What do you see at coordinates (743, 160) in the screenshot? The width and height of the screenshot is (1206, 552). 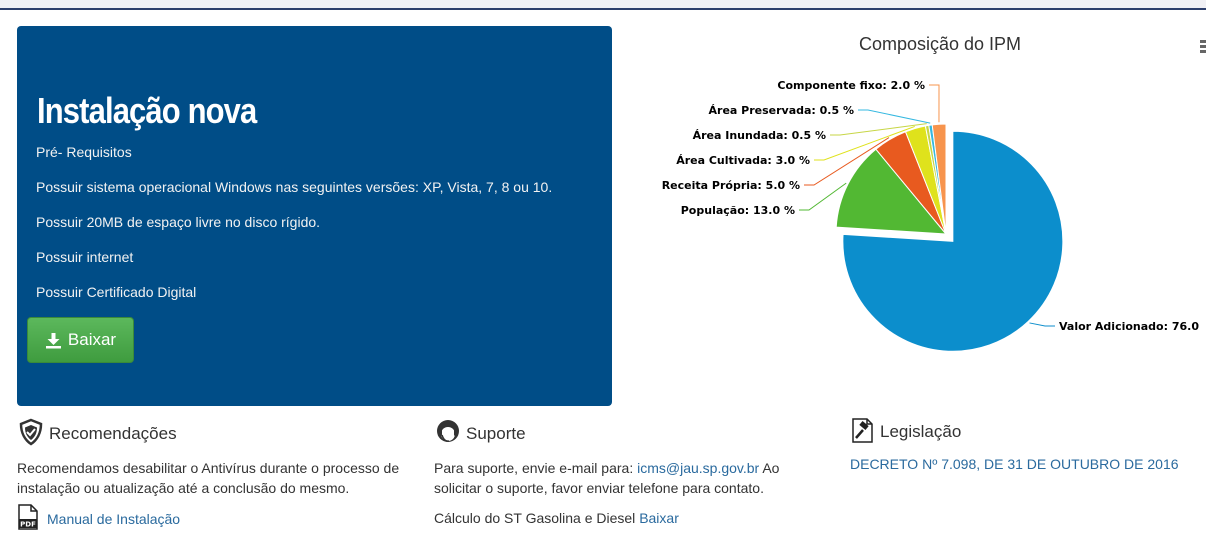 I see `pie-data-label: Área Cultivada: 3.0 %` at bounding box center [743, 160].